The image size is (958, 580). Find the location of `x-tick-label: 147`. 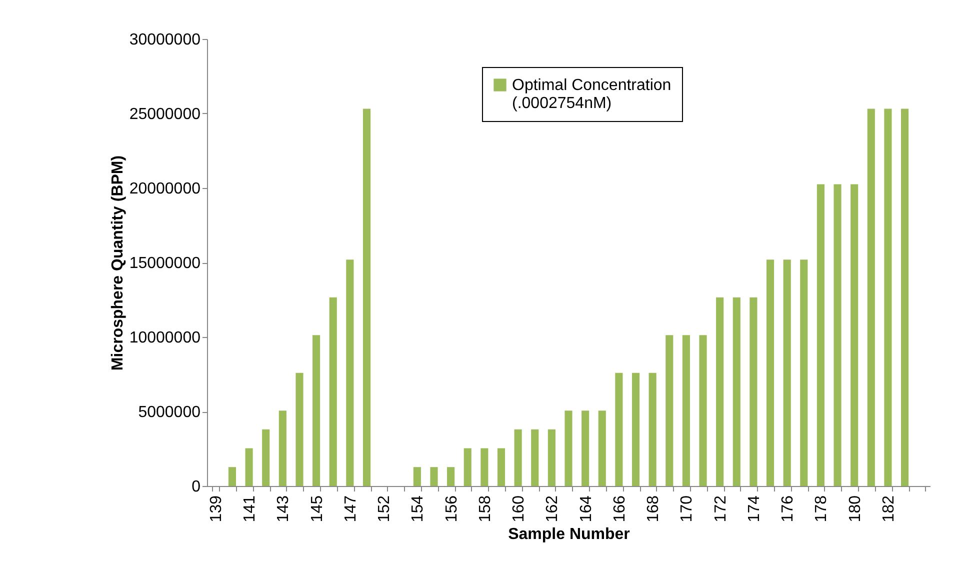

x-tick-label: 147 is located at coordinates (351, 508).